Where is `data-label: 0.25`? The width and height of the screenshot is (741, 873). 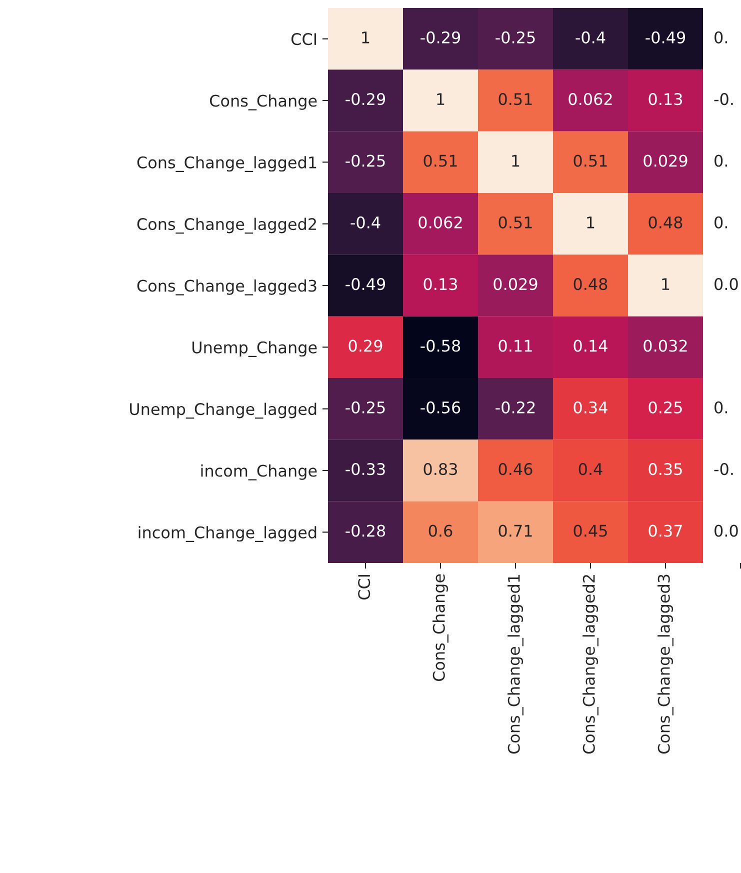
data-label: 0.25 is located at coordinates (665, 407).